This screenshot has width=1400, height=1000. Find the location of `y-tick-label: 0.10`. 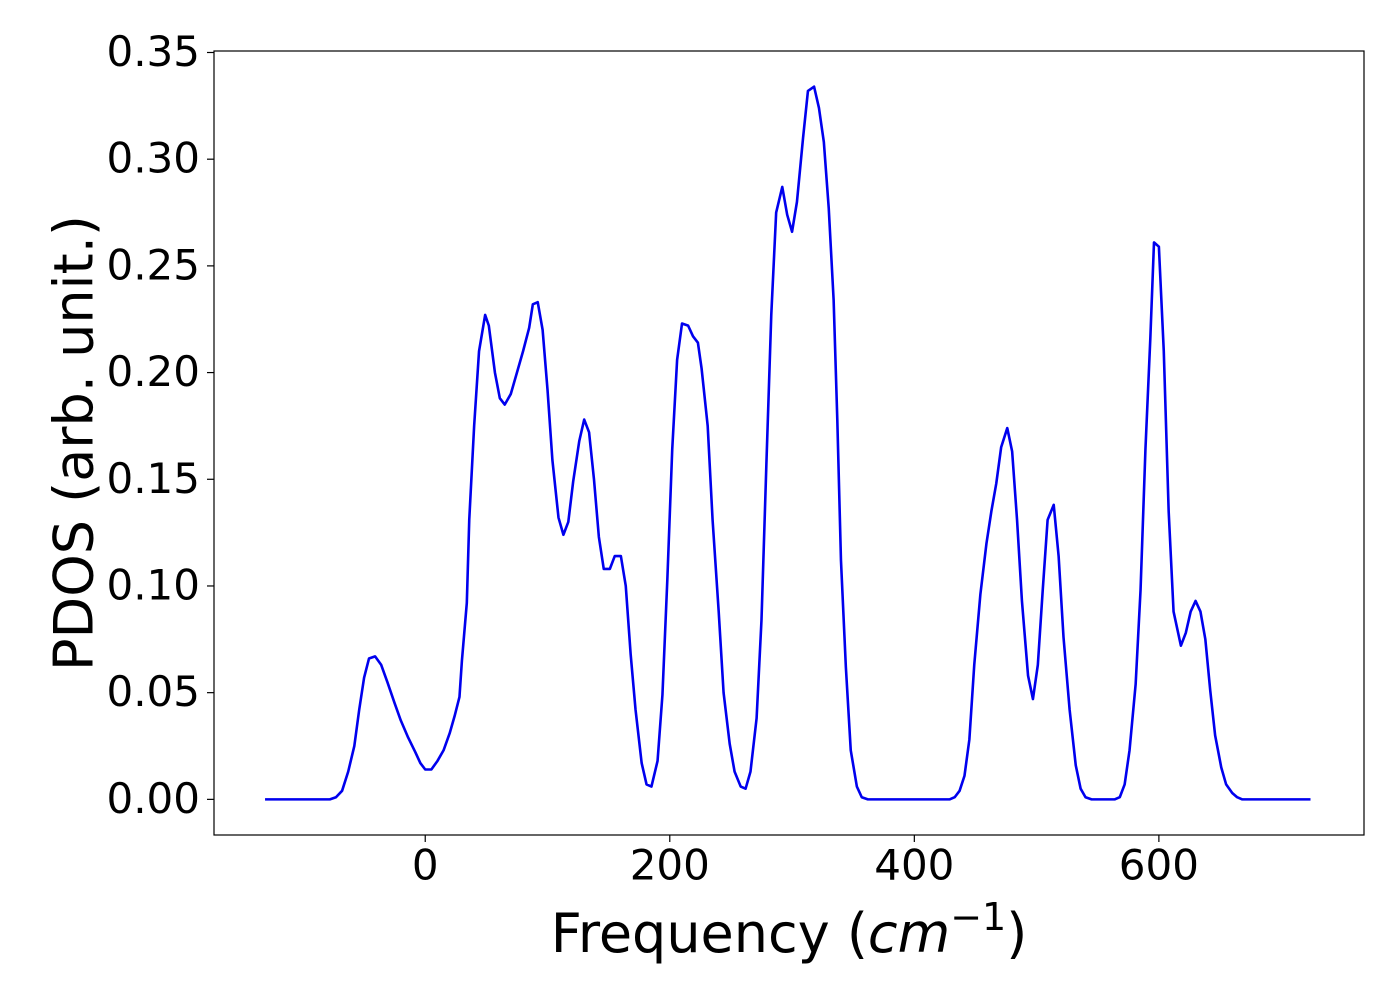

y-tick-label: 0.10 is located at coordinates (153, 584).